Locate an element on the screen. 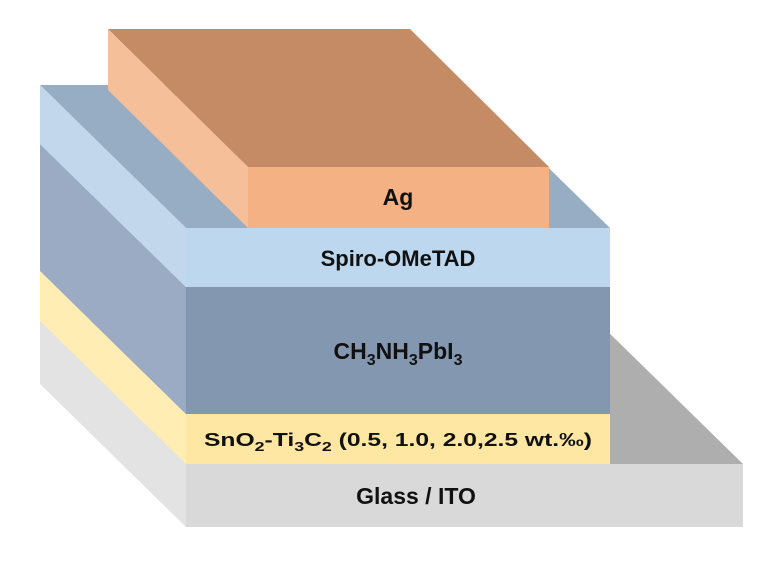 This screenshot has width=781, height=568. spiro-side-face is located at coordinates (113, 186).